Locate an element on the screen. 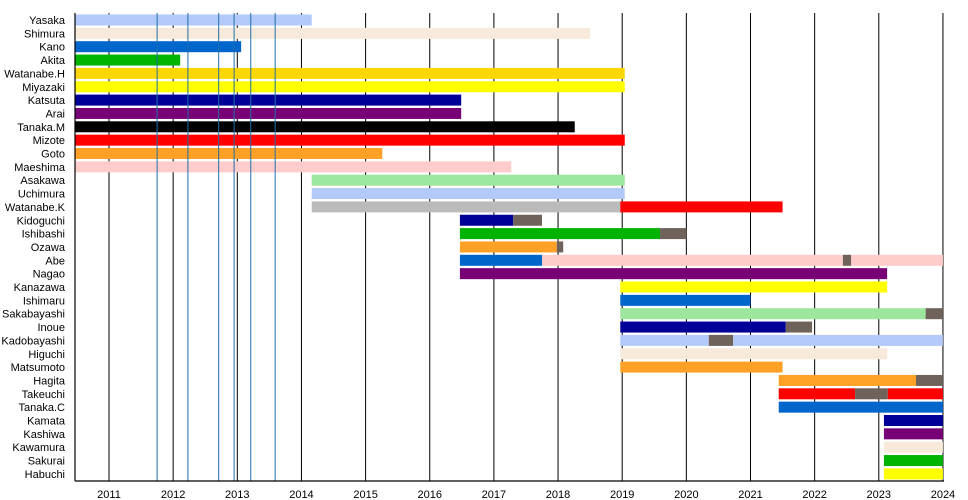 The image size is (968, 500). row-label: Akita is located at coordinates (53, 61).